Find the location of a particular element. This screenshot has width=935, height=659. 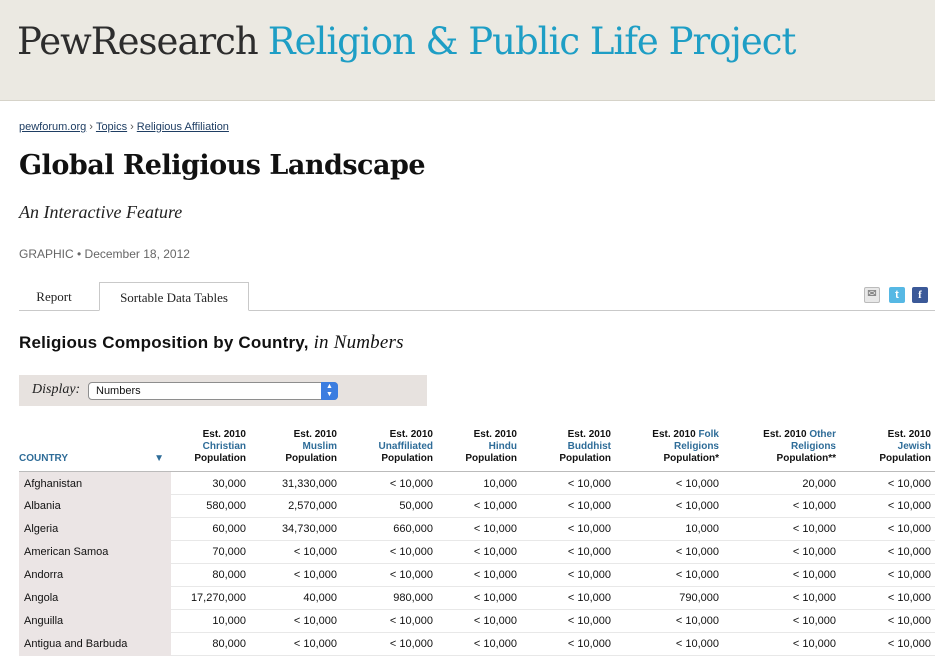

table-cell: 60,000 is located at coordinates (210, 529).